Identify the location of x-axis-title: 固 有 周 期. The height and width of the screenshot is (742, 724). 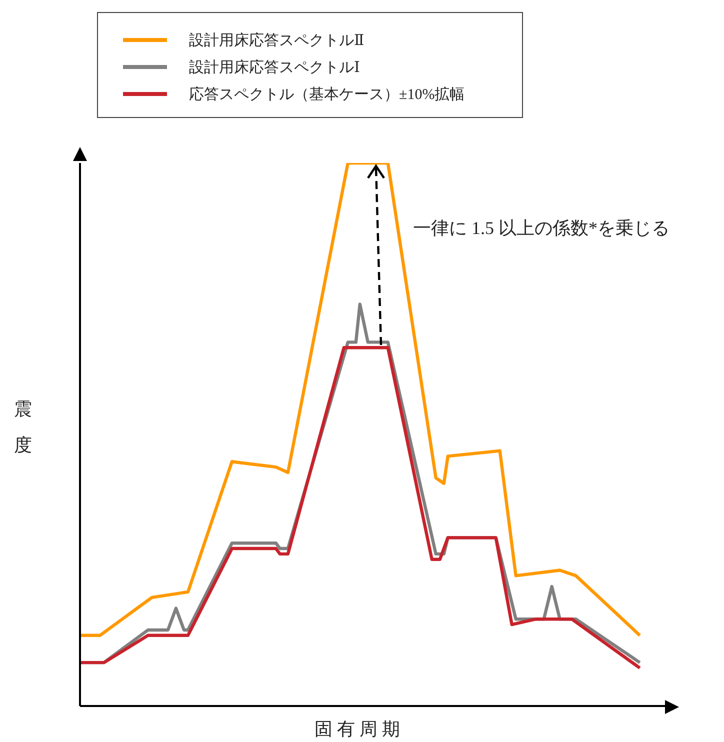
(357, 729).